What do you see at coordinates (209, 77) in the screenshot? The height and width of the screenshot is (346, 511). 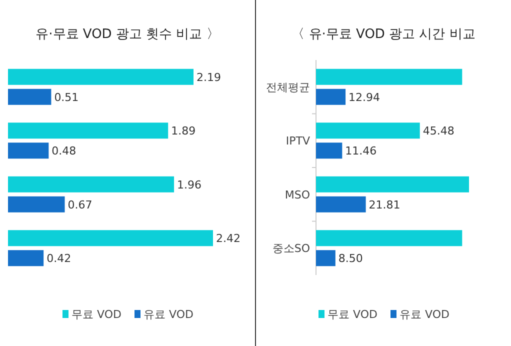 I see `data-label: 2.19` at bounding box center [209, 77].